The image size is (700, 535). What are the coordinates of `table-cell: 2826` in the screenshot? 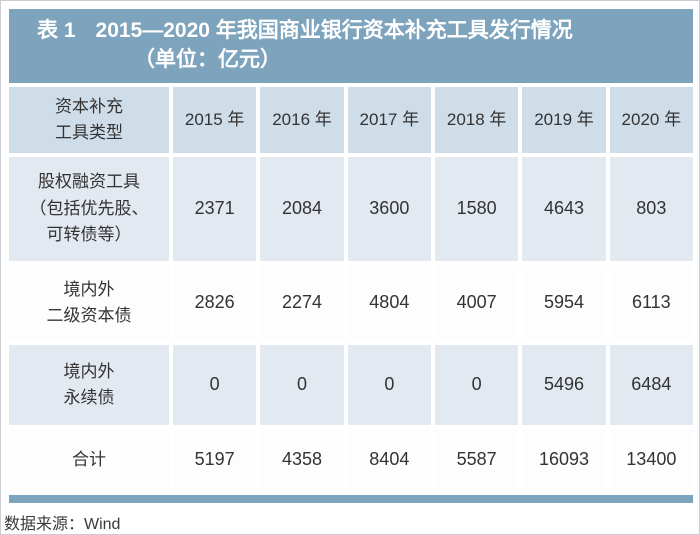 It's located at (215, 303).